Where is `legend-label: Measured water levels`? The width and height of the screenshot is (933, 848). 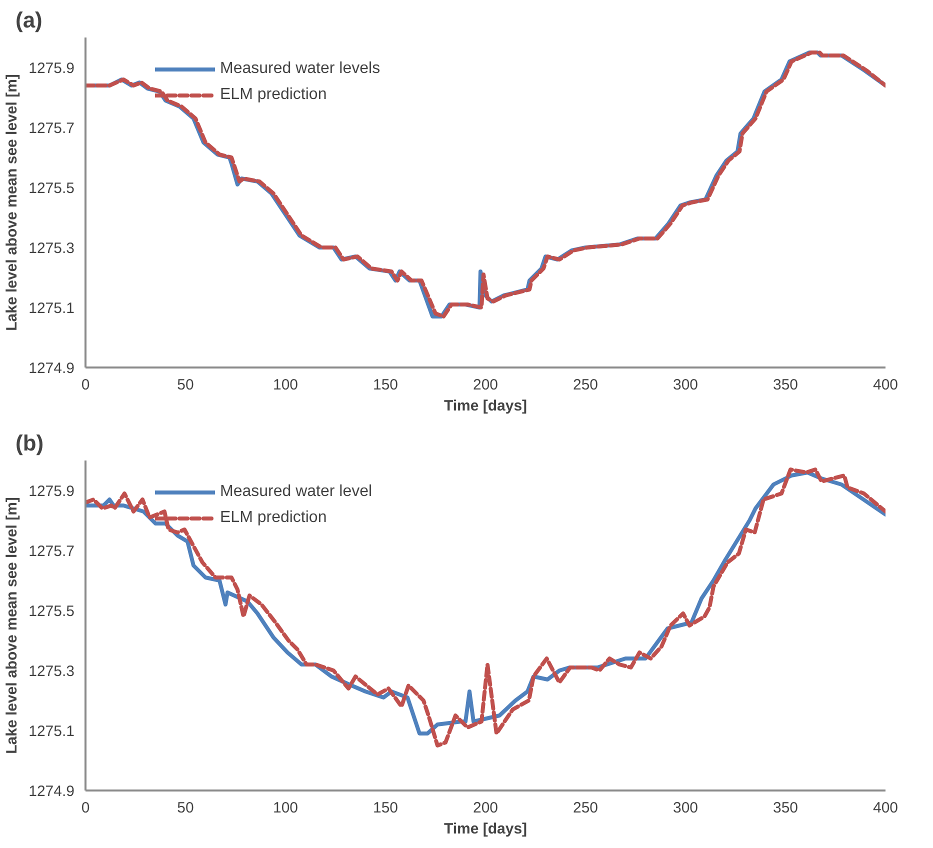
legend-label: Measured water levels is located at coordinates (300, 69).